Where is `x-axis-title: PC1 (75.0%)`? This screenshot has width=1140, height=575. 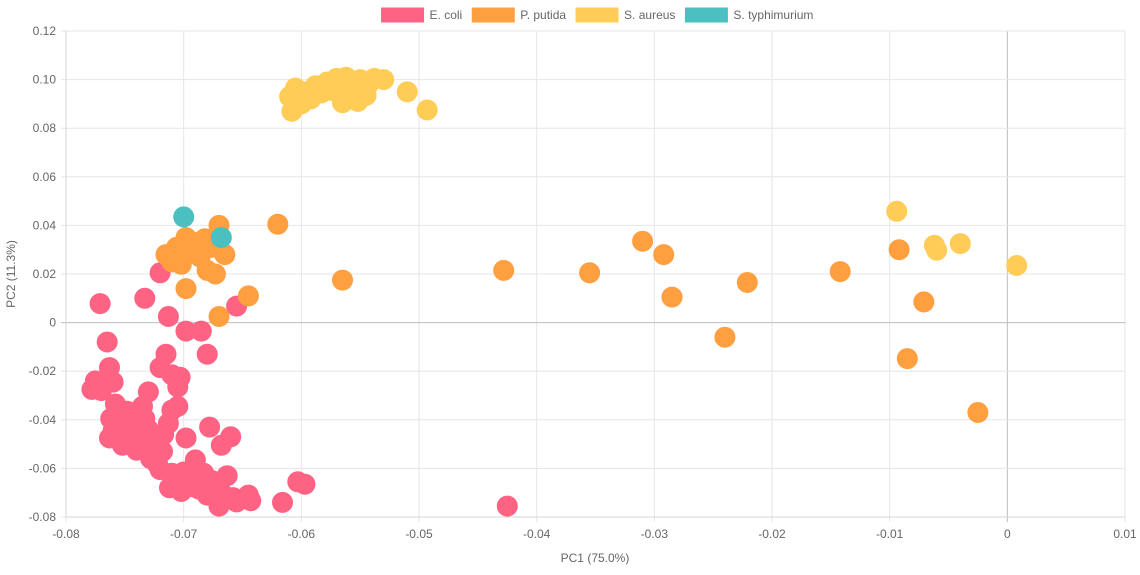
x-axis-title: PC1 (75.0%) is located at coordinates (595, 558).